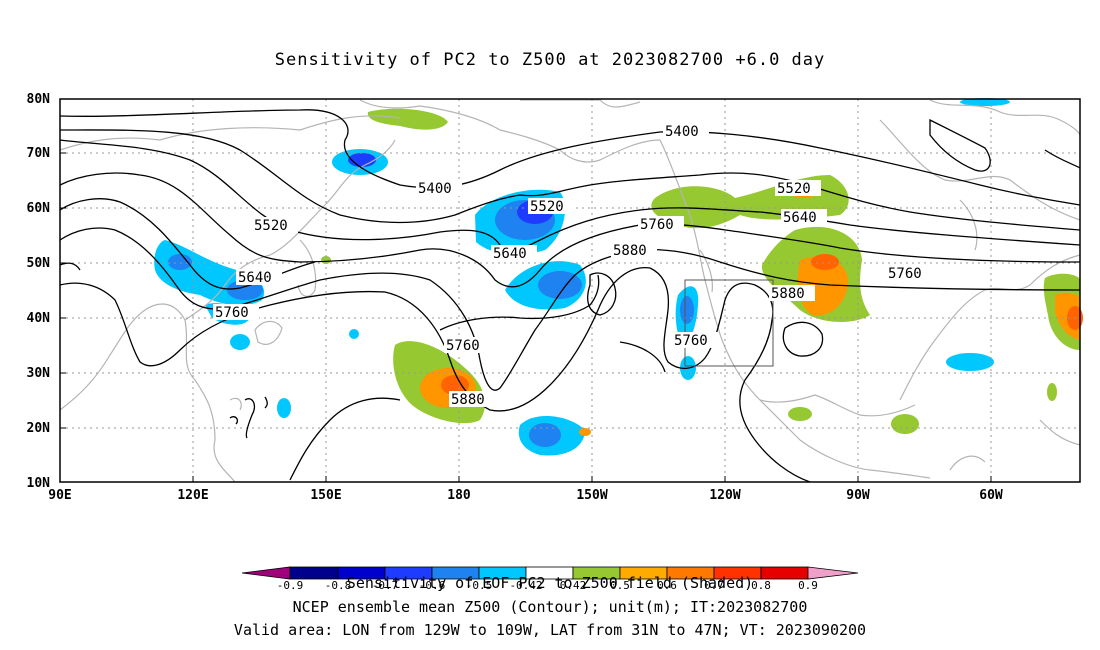  What do you see at coordinates (39, 208) in the screenshot?
I see `lat-label: 60N` at bounding box center [39, 208].